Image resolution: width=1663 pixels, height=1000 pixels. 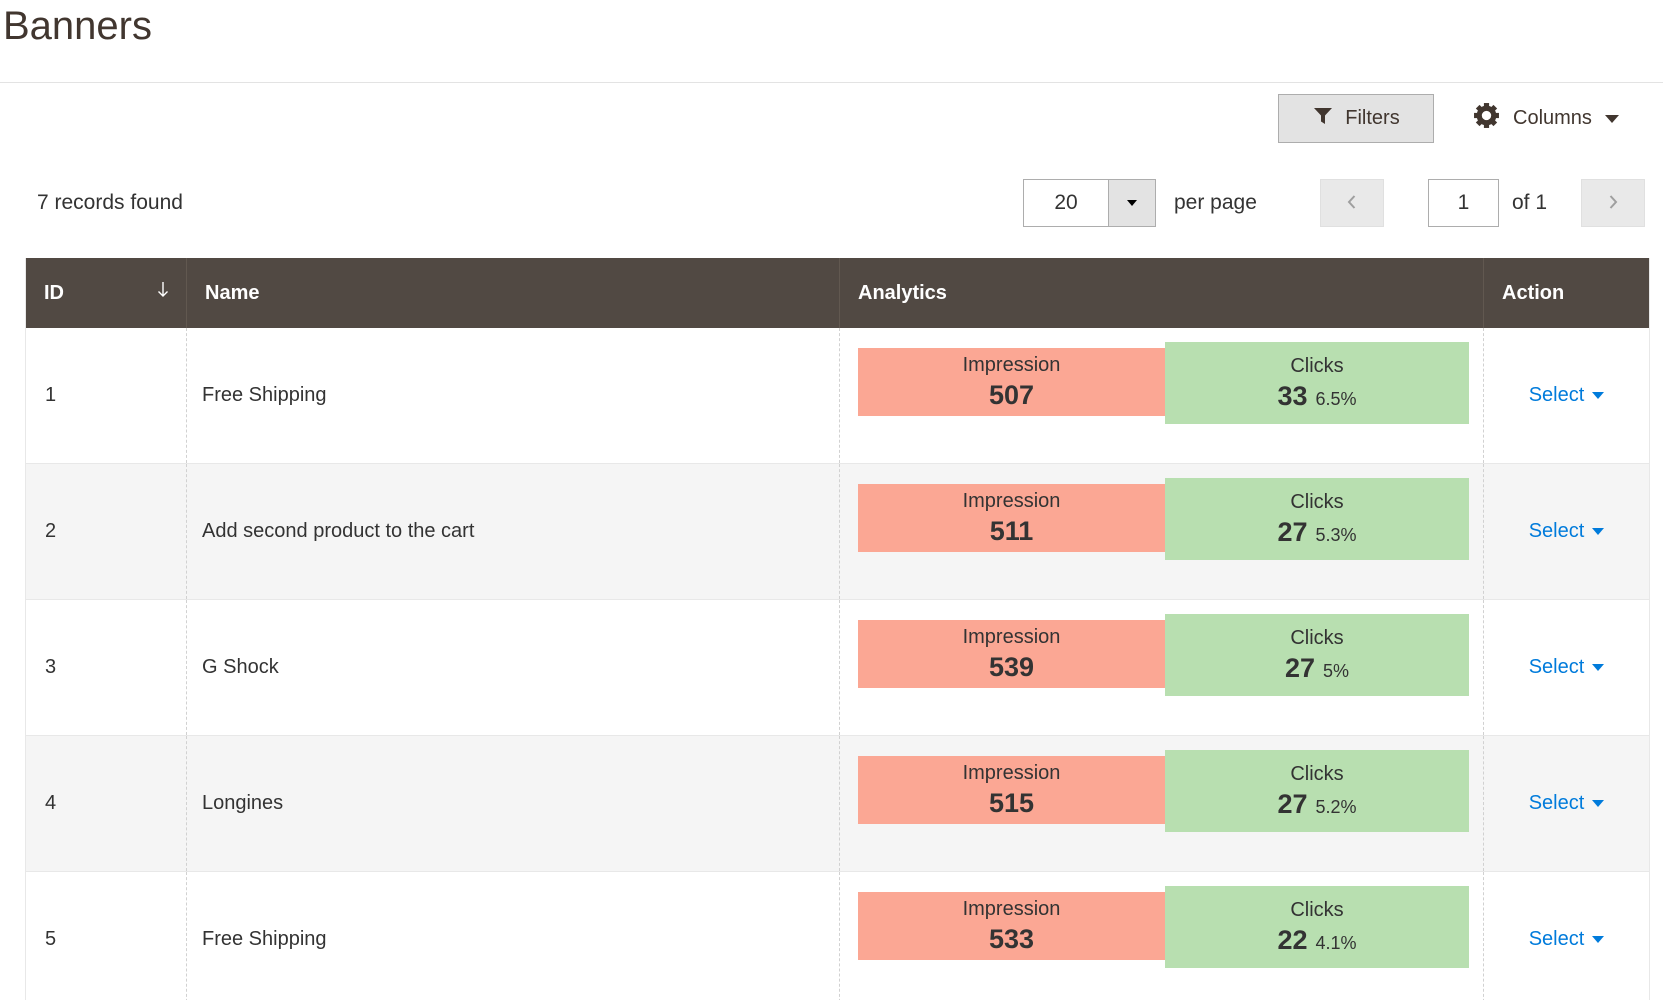 I want to click on ctr-value: 5.3%, so click(x=1336, y=534).